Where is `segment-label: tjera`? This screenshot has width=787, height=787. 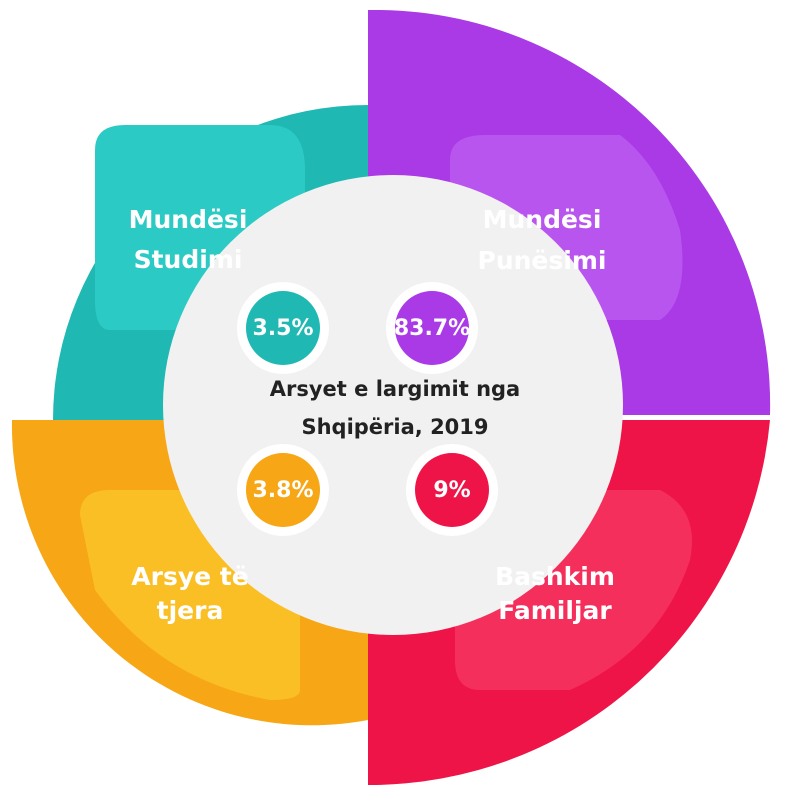
segment-label: tjera is located at coordinates (190, 610).